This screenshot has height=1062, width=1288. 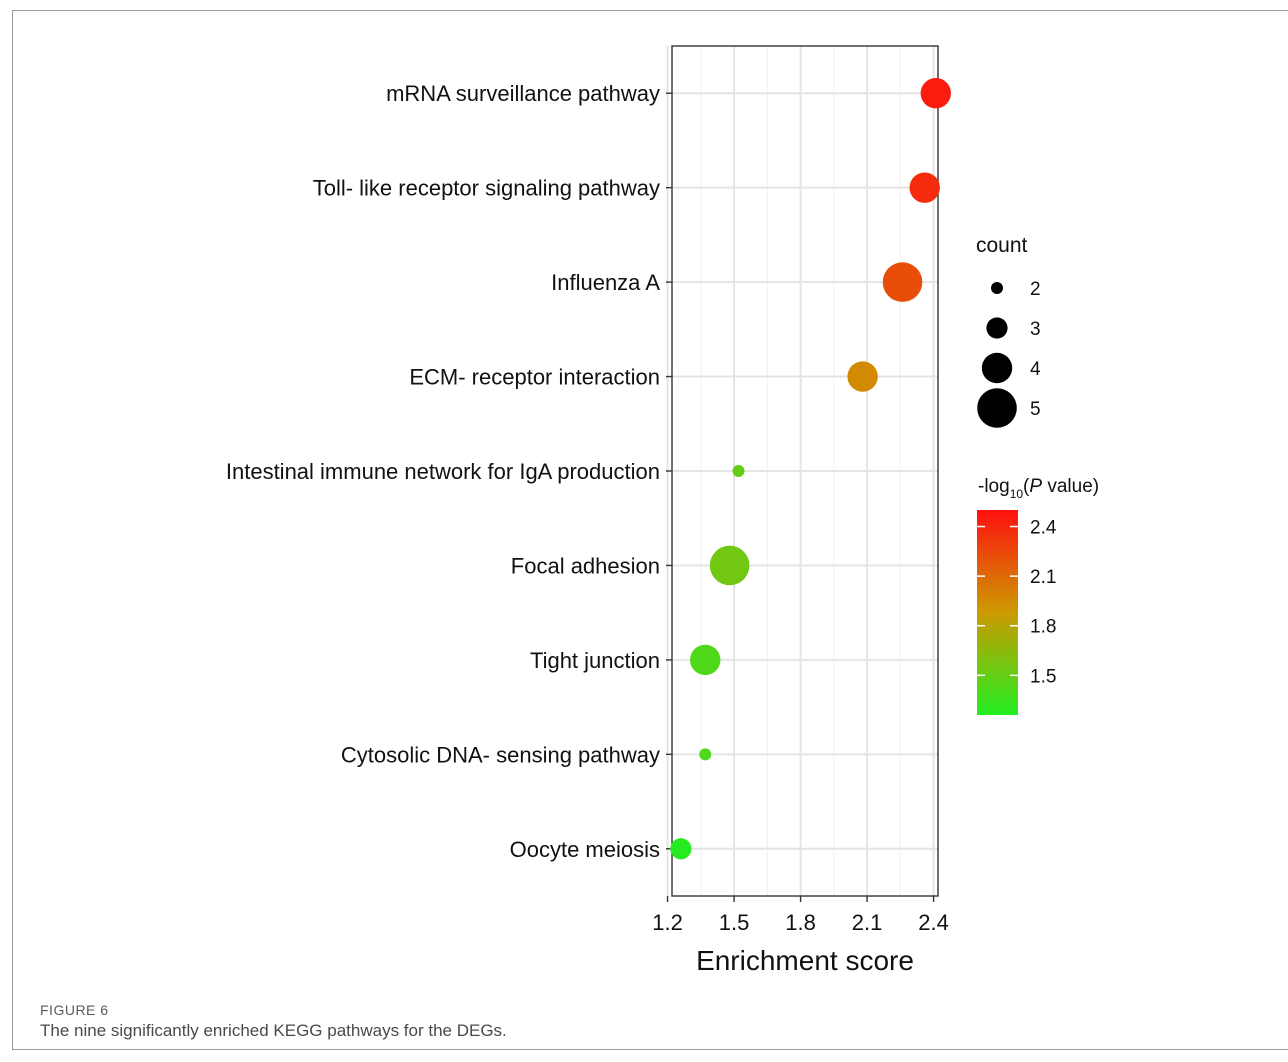 I want to click on y-tick-label: mRNA surveillance pathway, so click(x=523, y=93).